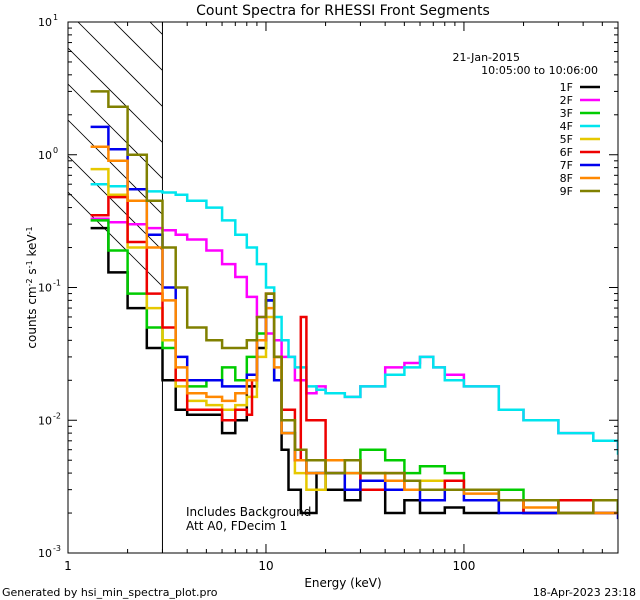 Image resolution: width=640 pixels, height=600 pixels. What do you see at coordinates (566, 126) in the screenshot?
I see `legend-label: 4F` at bounding box center [566, 126].